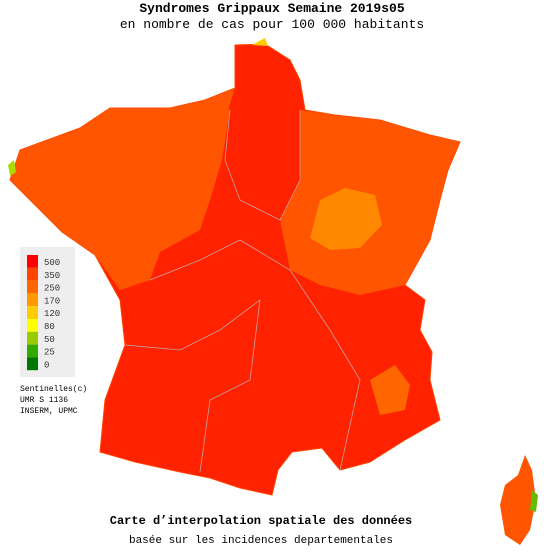 The height and width of the screenshot is (557, 544). Describe the element at coordinates (49, 411) in the screenshot. I see `credit: INSERM, UPMC` at that location.